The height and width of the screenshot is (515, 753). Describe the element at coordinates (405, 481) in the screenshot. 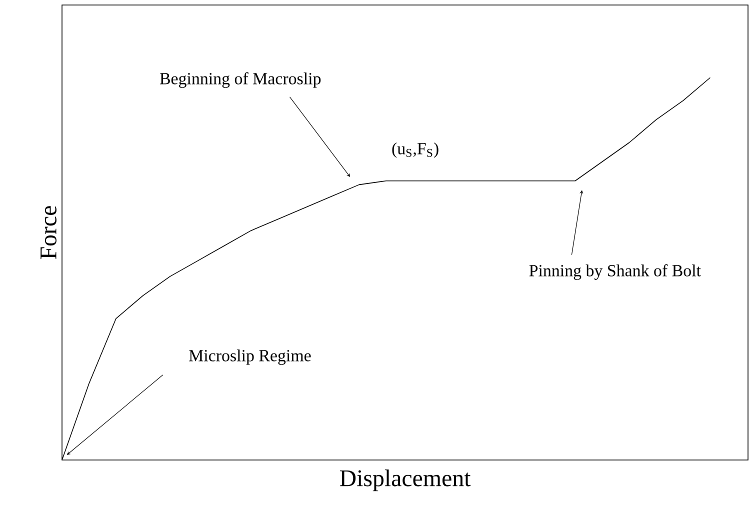

I see `x-axis-title: Displacement` at that location.